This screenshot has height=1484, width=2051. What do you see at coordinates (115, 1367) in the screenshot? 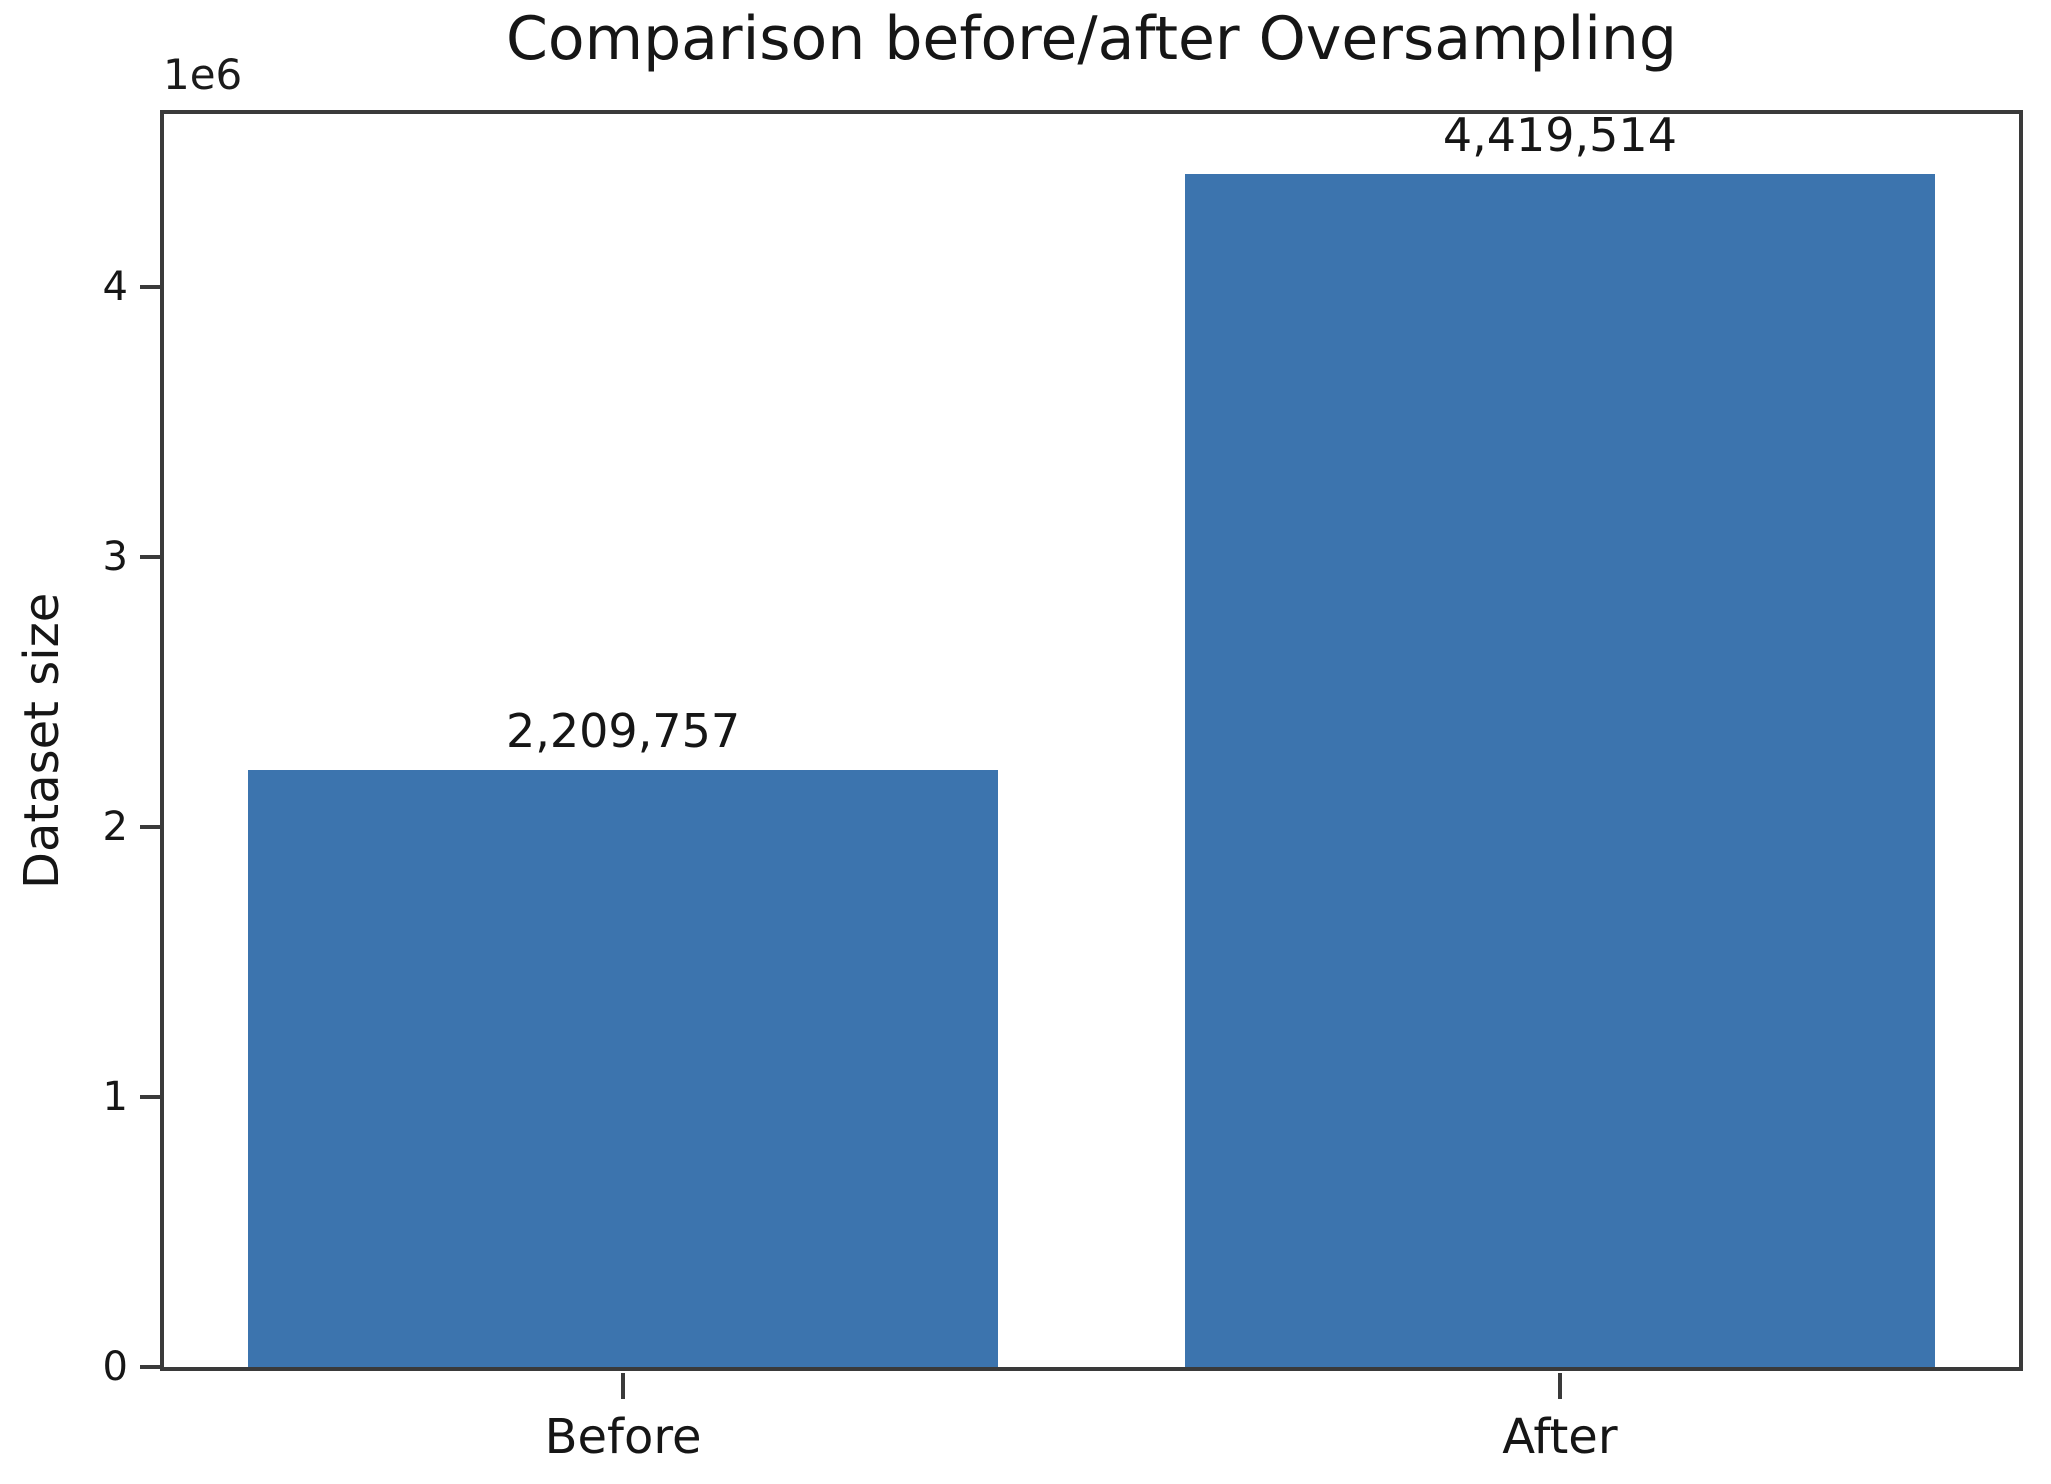
I see `y-tick-label: 0` at bounding box center [115, 1367].